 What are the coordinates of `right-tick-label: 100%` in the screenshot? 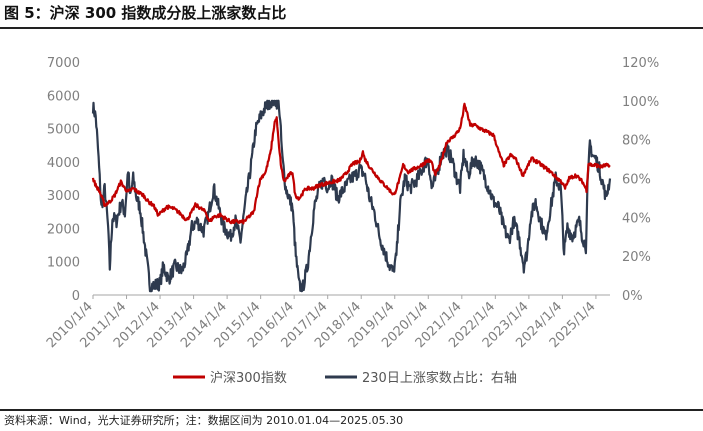 It's located at (640, 102).